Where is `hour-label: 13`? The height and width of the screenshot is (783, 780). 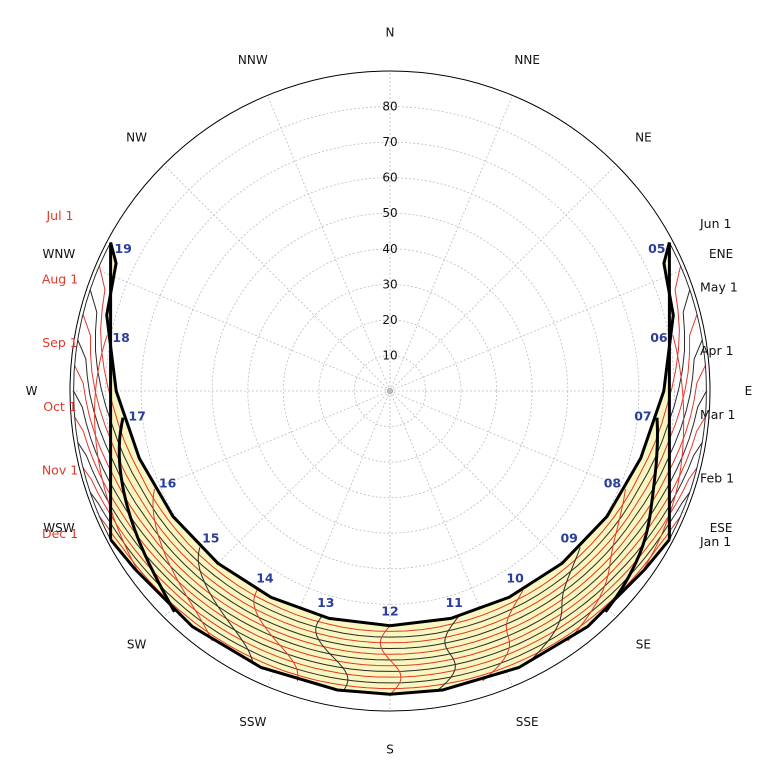
hour-label: 13 is located at coordinates (325, 602).